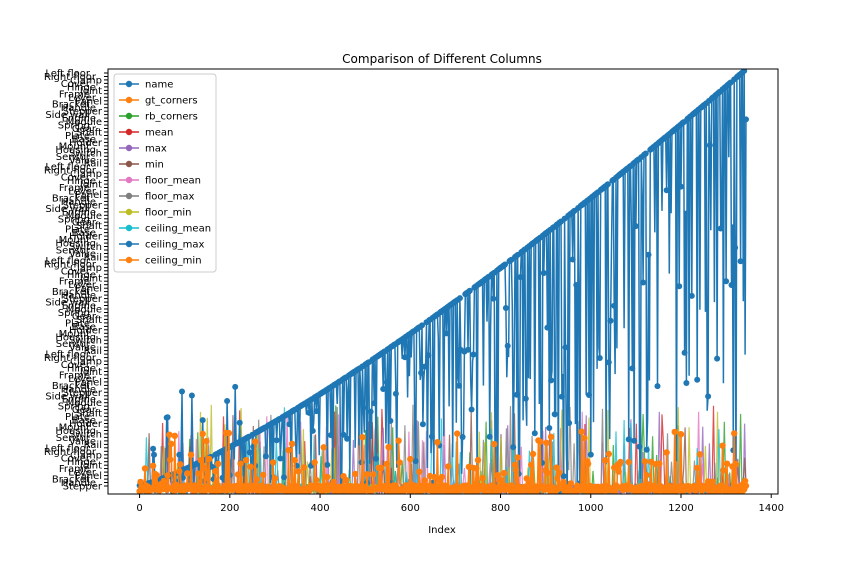 This screenshot has width=864, height=580. What do you see at coordinates (85, 153) in the screenshot?
I see `y-tick-label: Switch` at bounding box center [85, 153].